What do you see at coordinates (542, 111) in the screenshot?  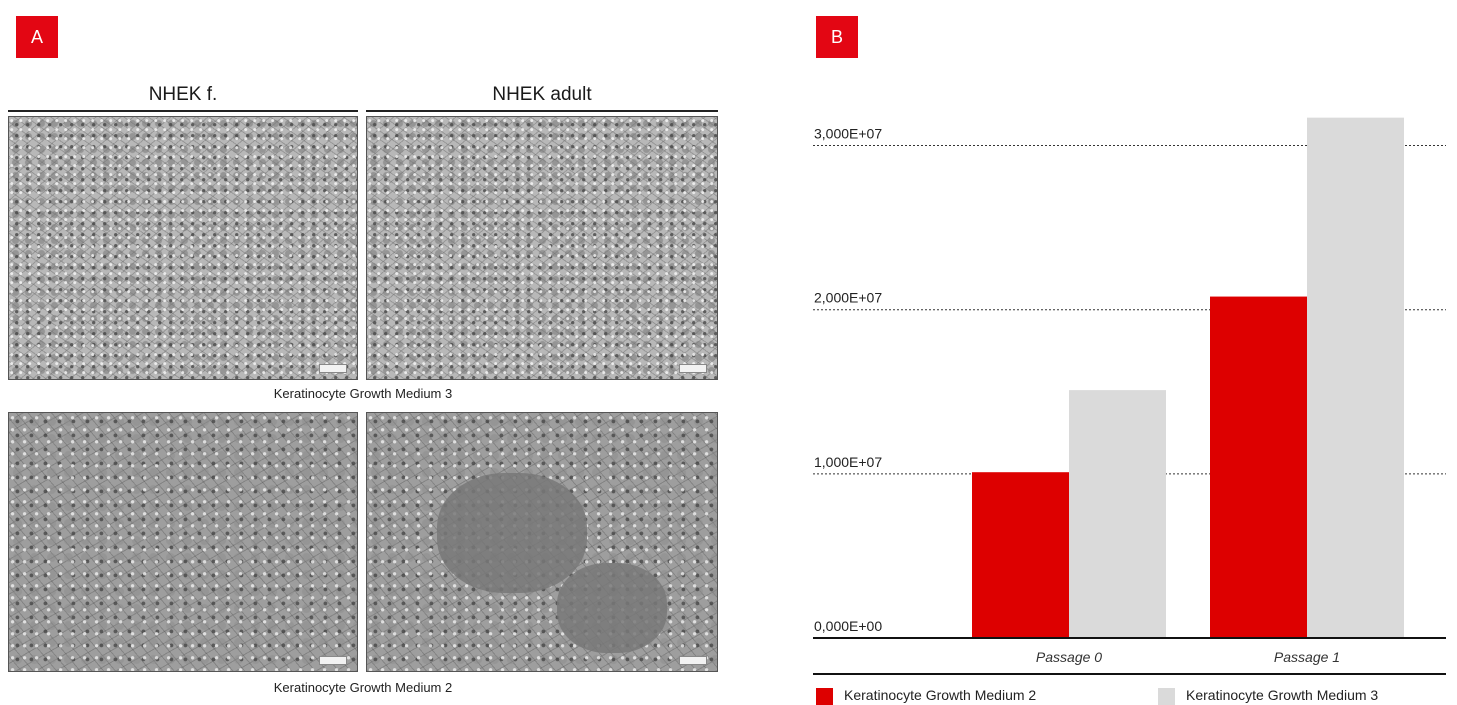 I see `column-rule-right` at bounding box center [542, 111].